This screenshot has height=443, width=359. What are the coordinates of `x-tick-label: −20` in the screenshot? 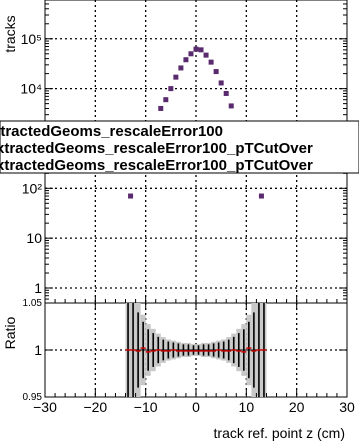 It's located at (95, 407).